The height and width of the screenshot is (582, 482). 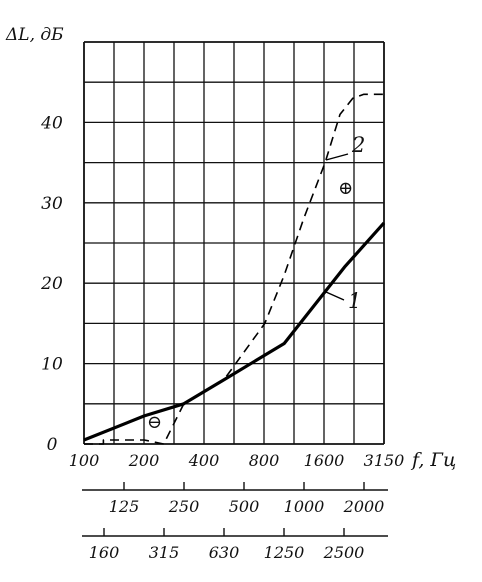 What do you see at coordinates (164, 552) in the screenshot?
I see `x-tick-label-row-3: 315` at bounding box center [164, 552].